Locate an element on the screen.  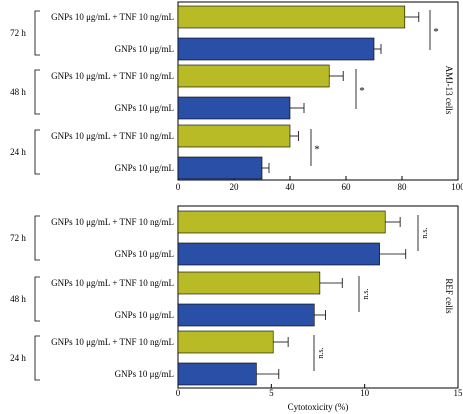
x-axis-label: Cytotoxicity (%) is located at coordinates (318, 407).